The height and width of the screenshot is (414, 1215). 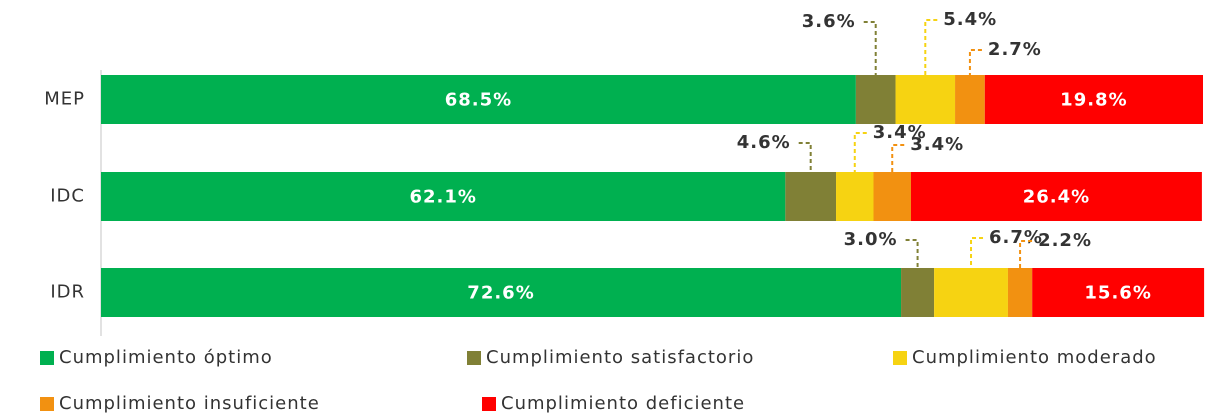 What do you see at coordinates (1015, 49) in the screenshot?
I see `value-label: 2.7%` at bounding box center [1015, 49].